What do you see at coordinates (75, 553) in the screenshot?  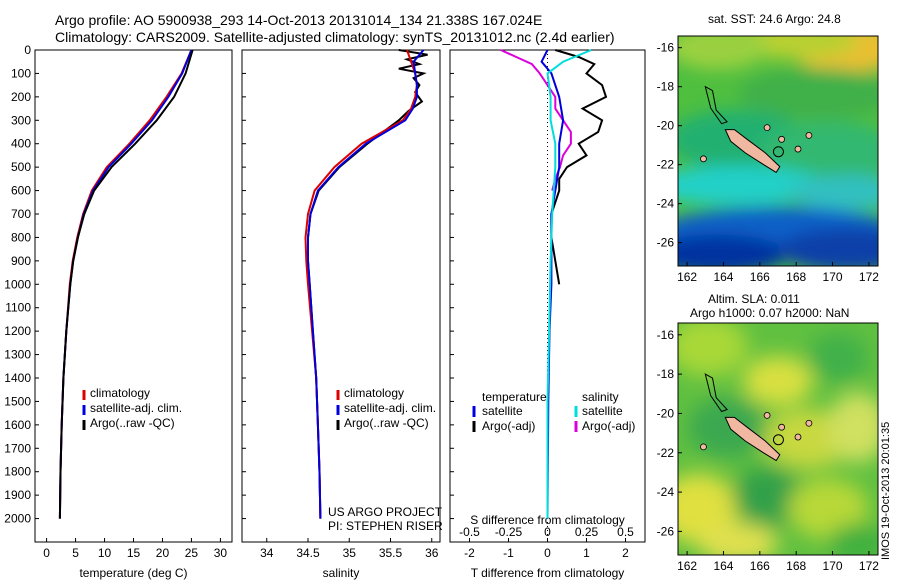 I see `x-tick-label: 5` at bounding box center [75, 553].